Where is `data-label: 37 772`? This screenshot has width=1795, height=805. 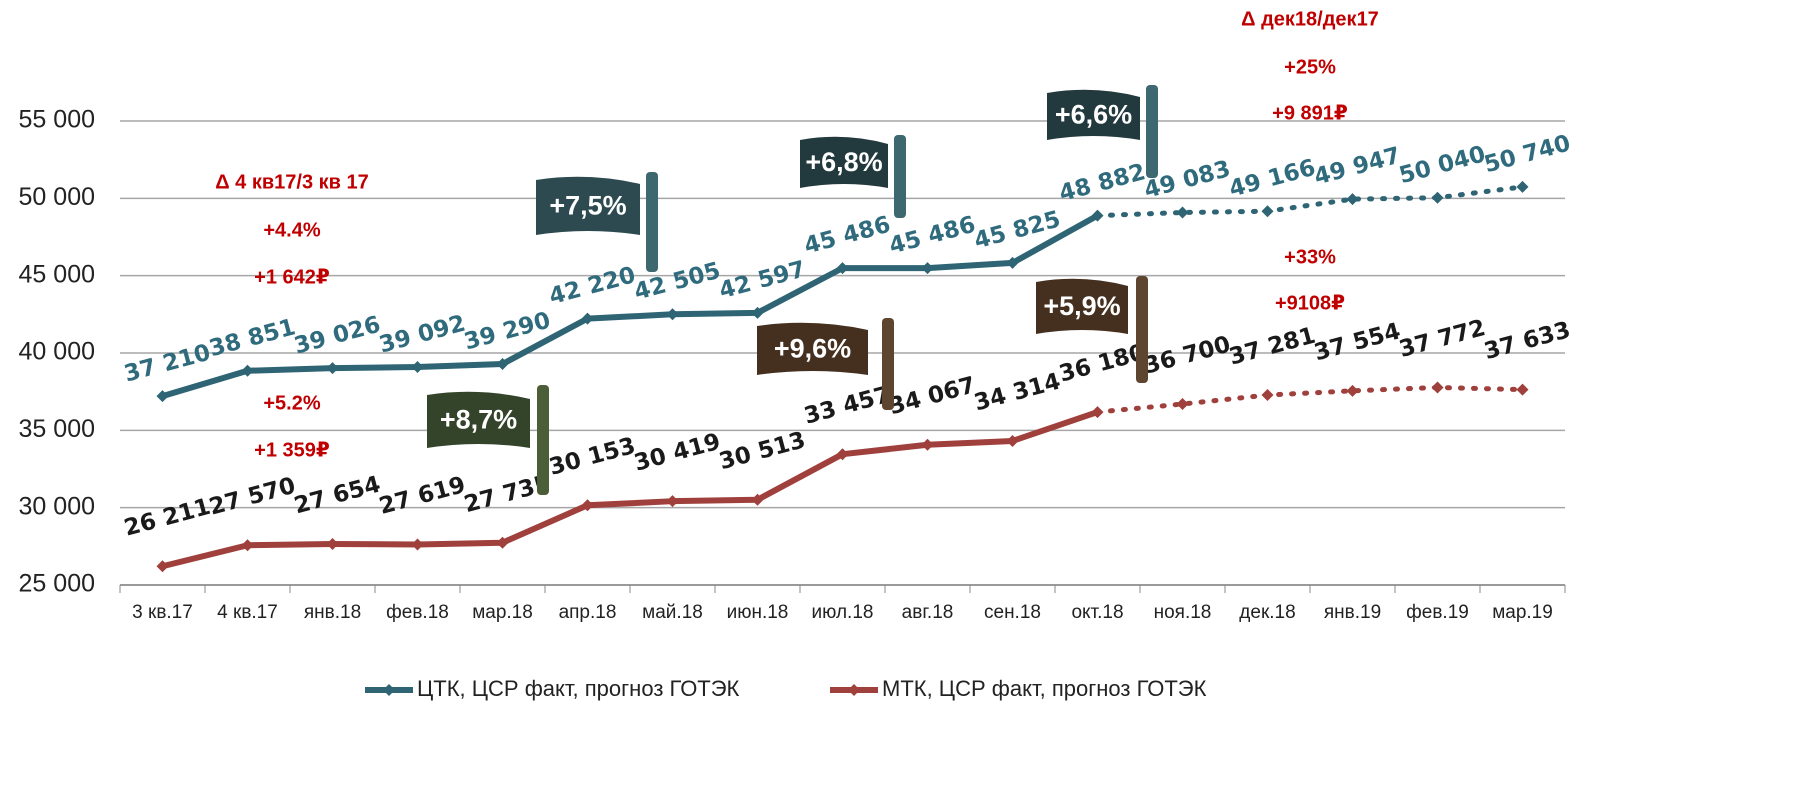 data-label: 37 772 is located at coordinates (1442, 339).